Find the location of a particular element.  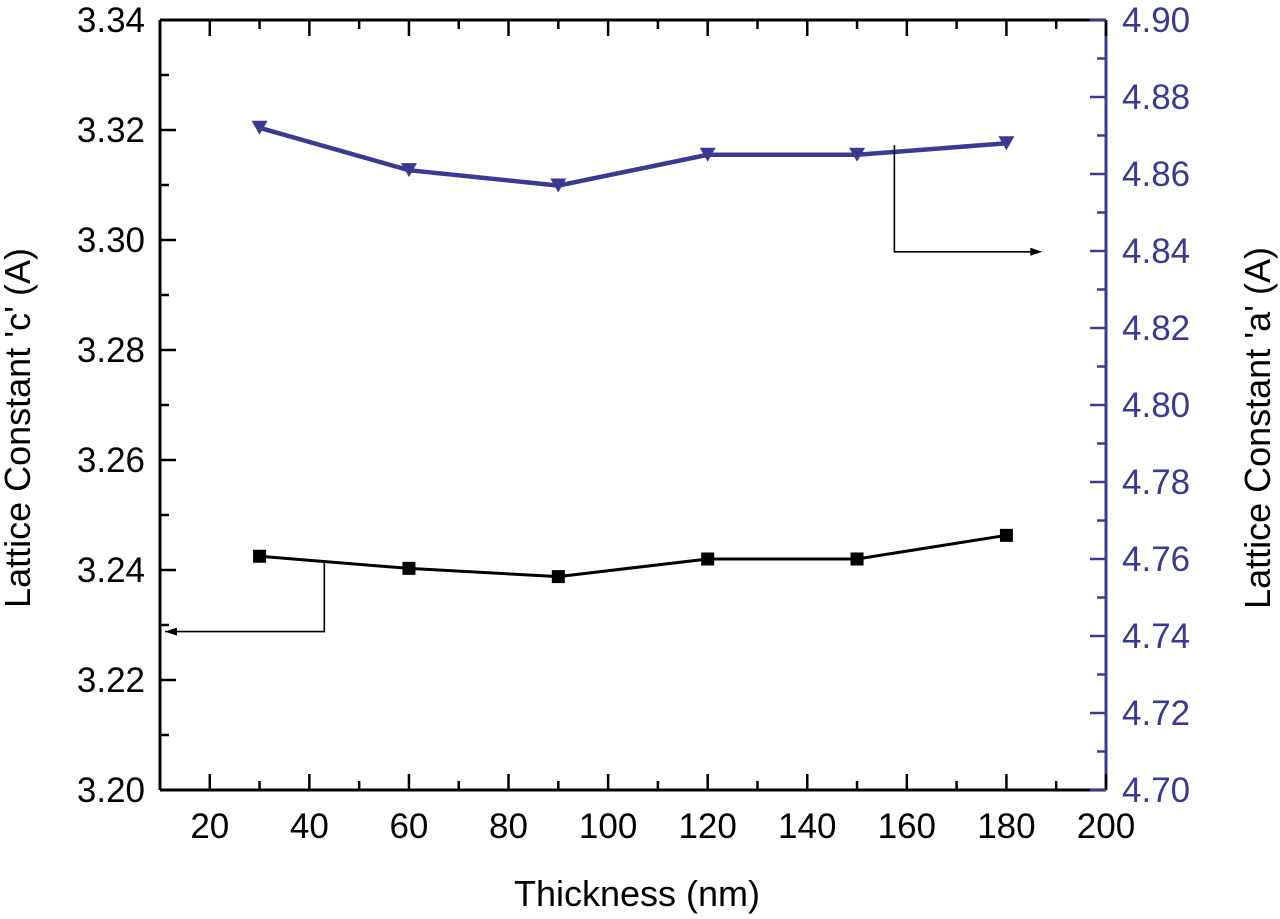

right-y-tick-label: 4.72 is located at coordinates (1156, 713).